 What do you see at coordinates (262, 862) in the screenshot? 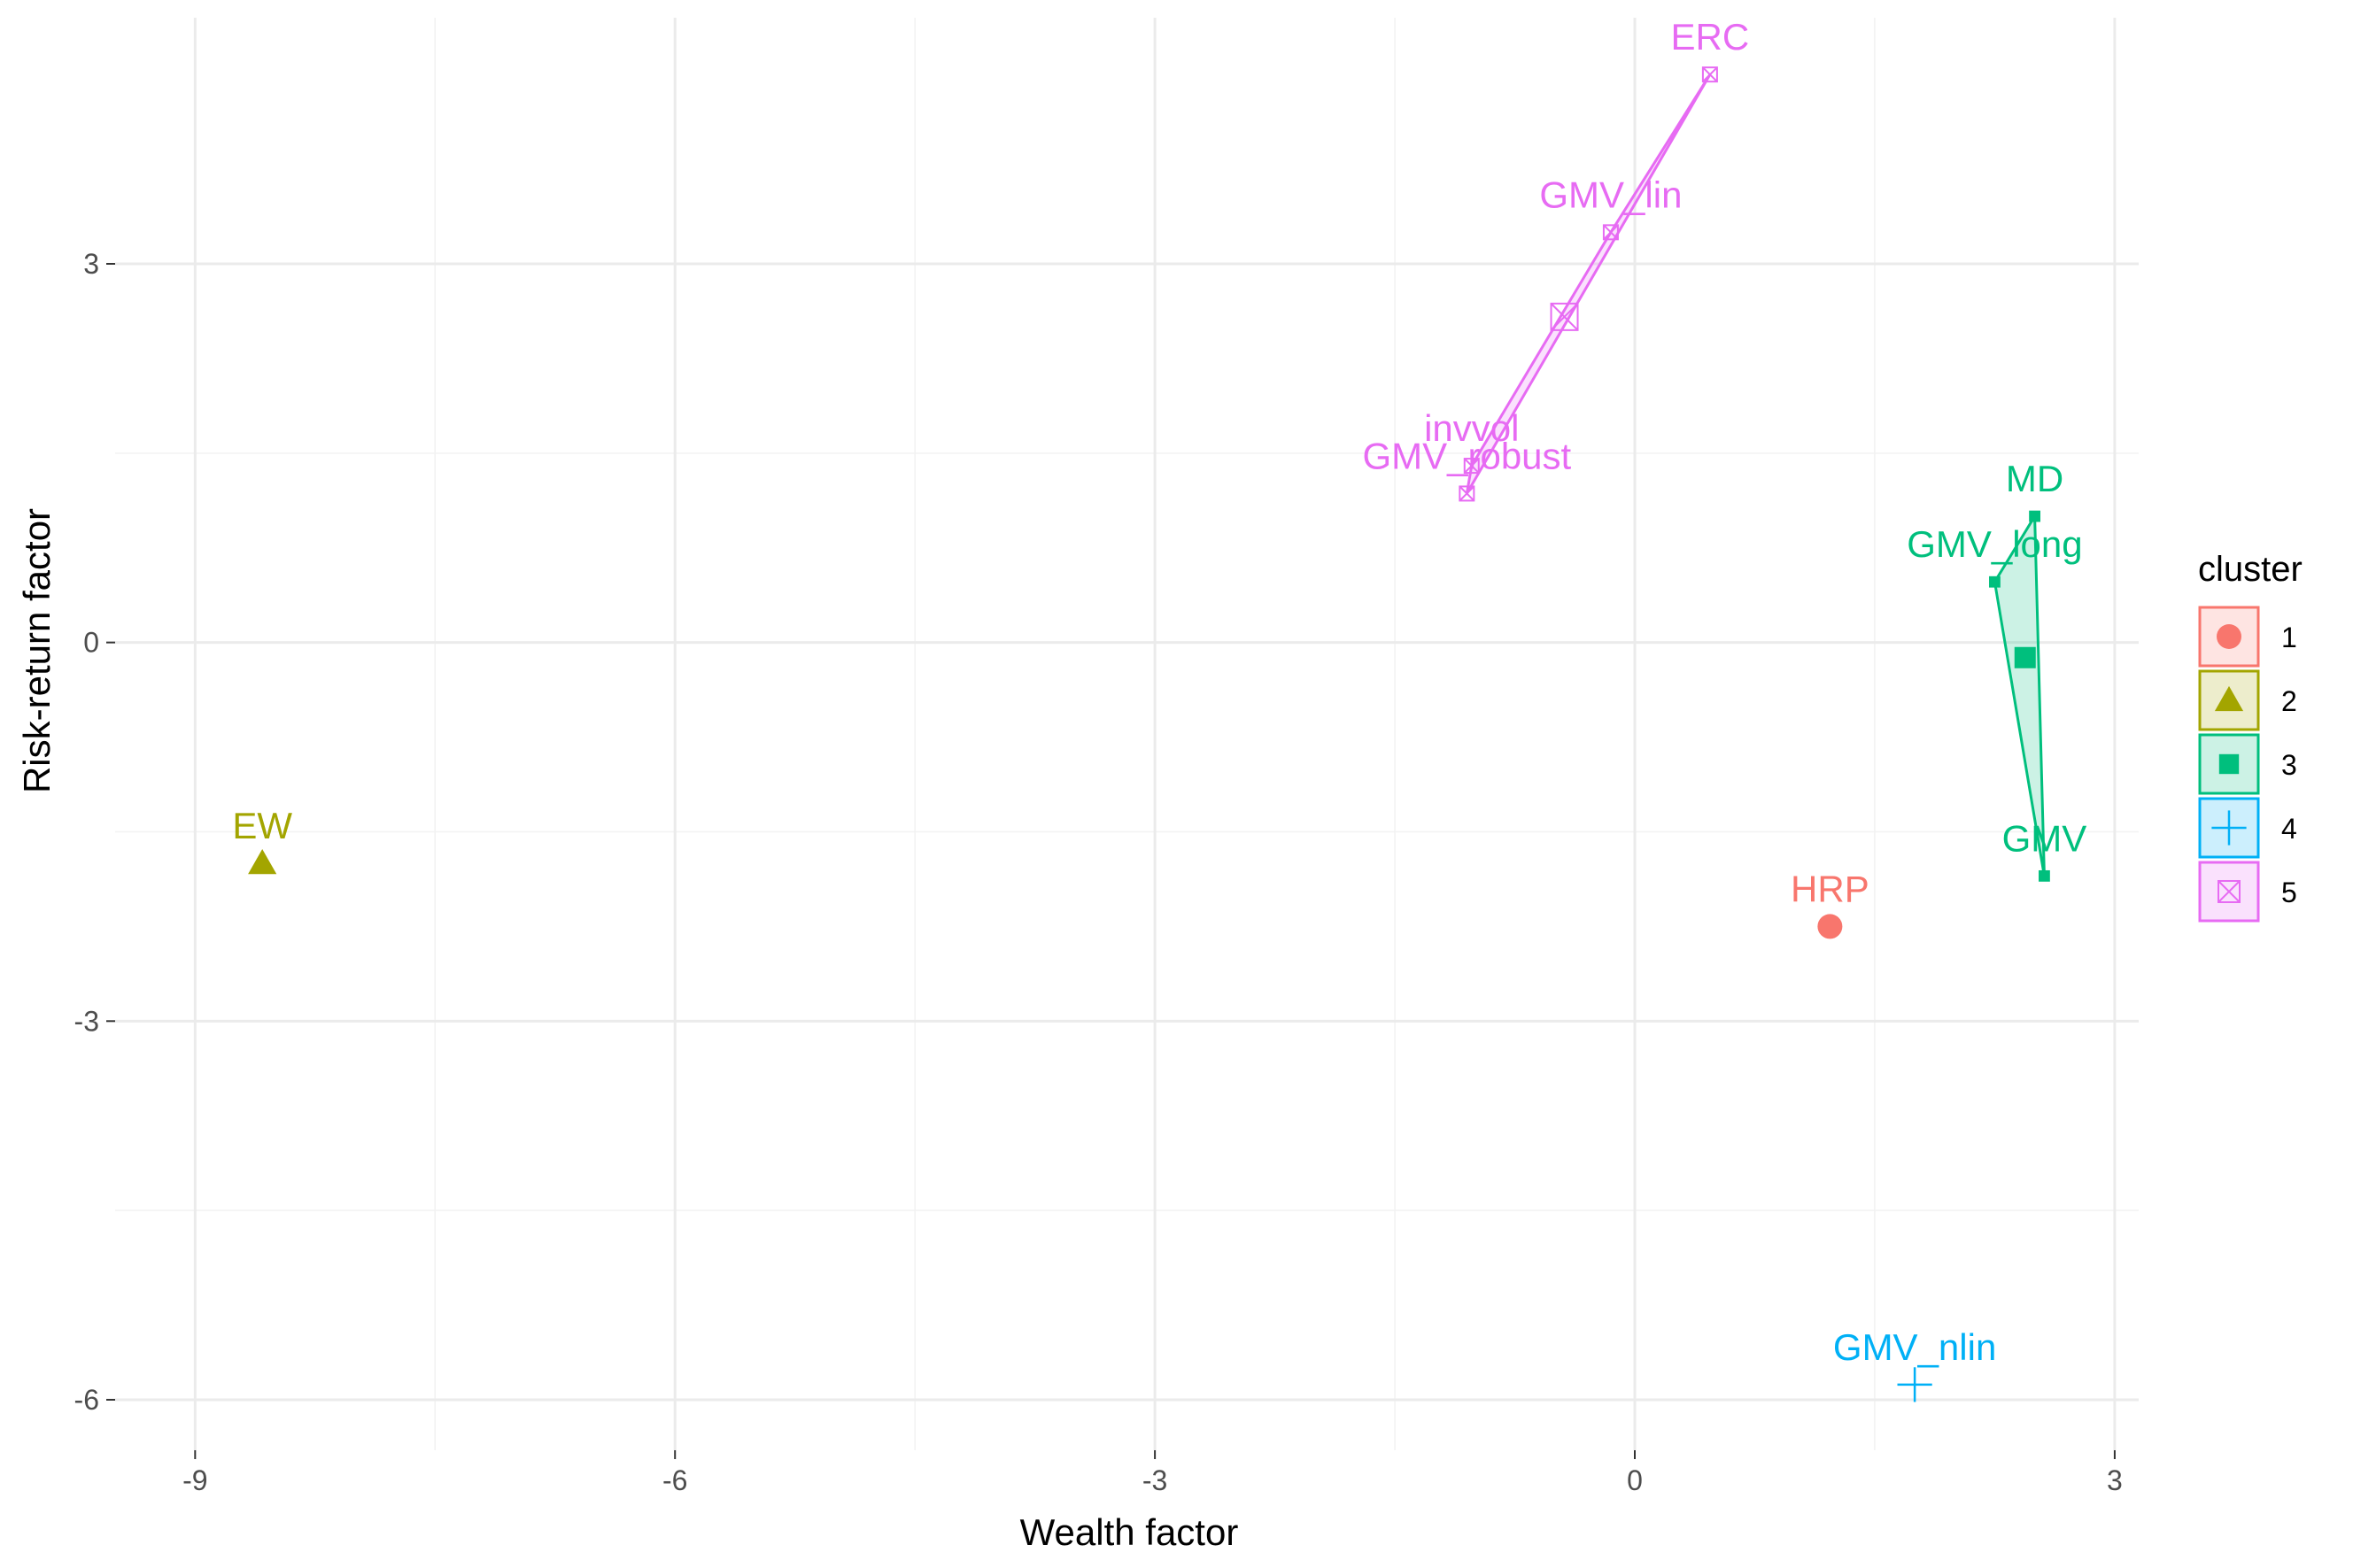
I see `point-EW` at bounding box center [262, 862].